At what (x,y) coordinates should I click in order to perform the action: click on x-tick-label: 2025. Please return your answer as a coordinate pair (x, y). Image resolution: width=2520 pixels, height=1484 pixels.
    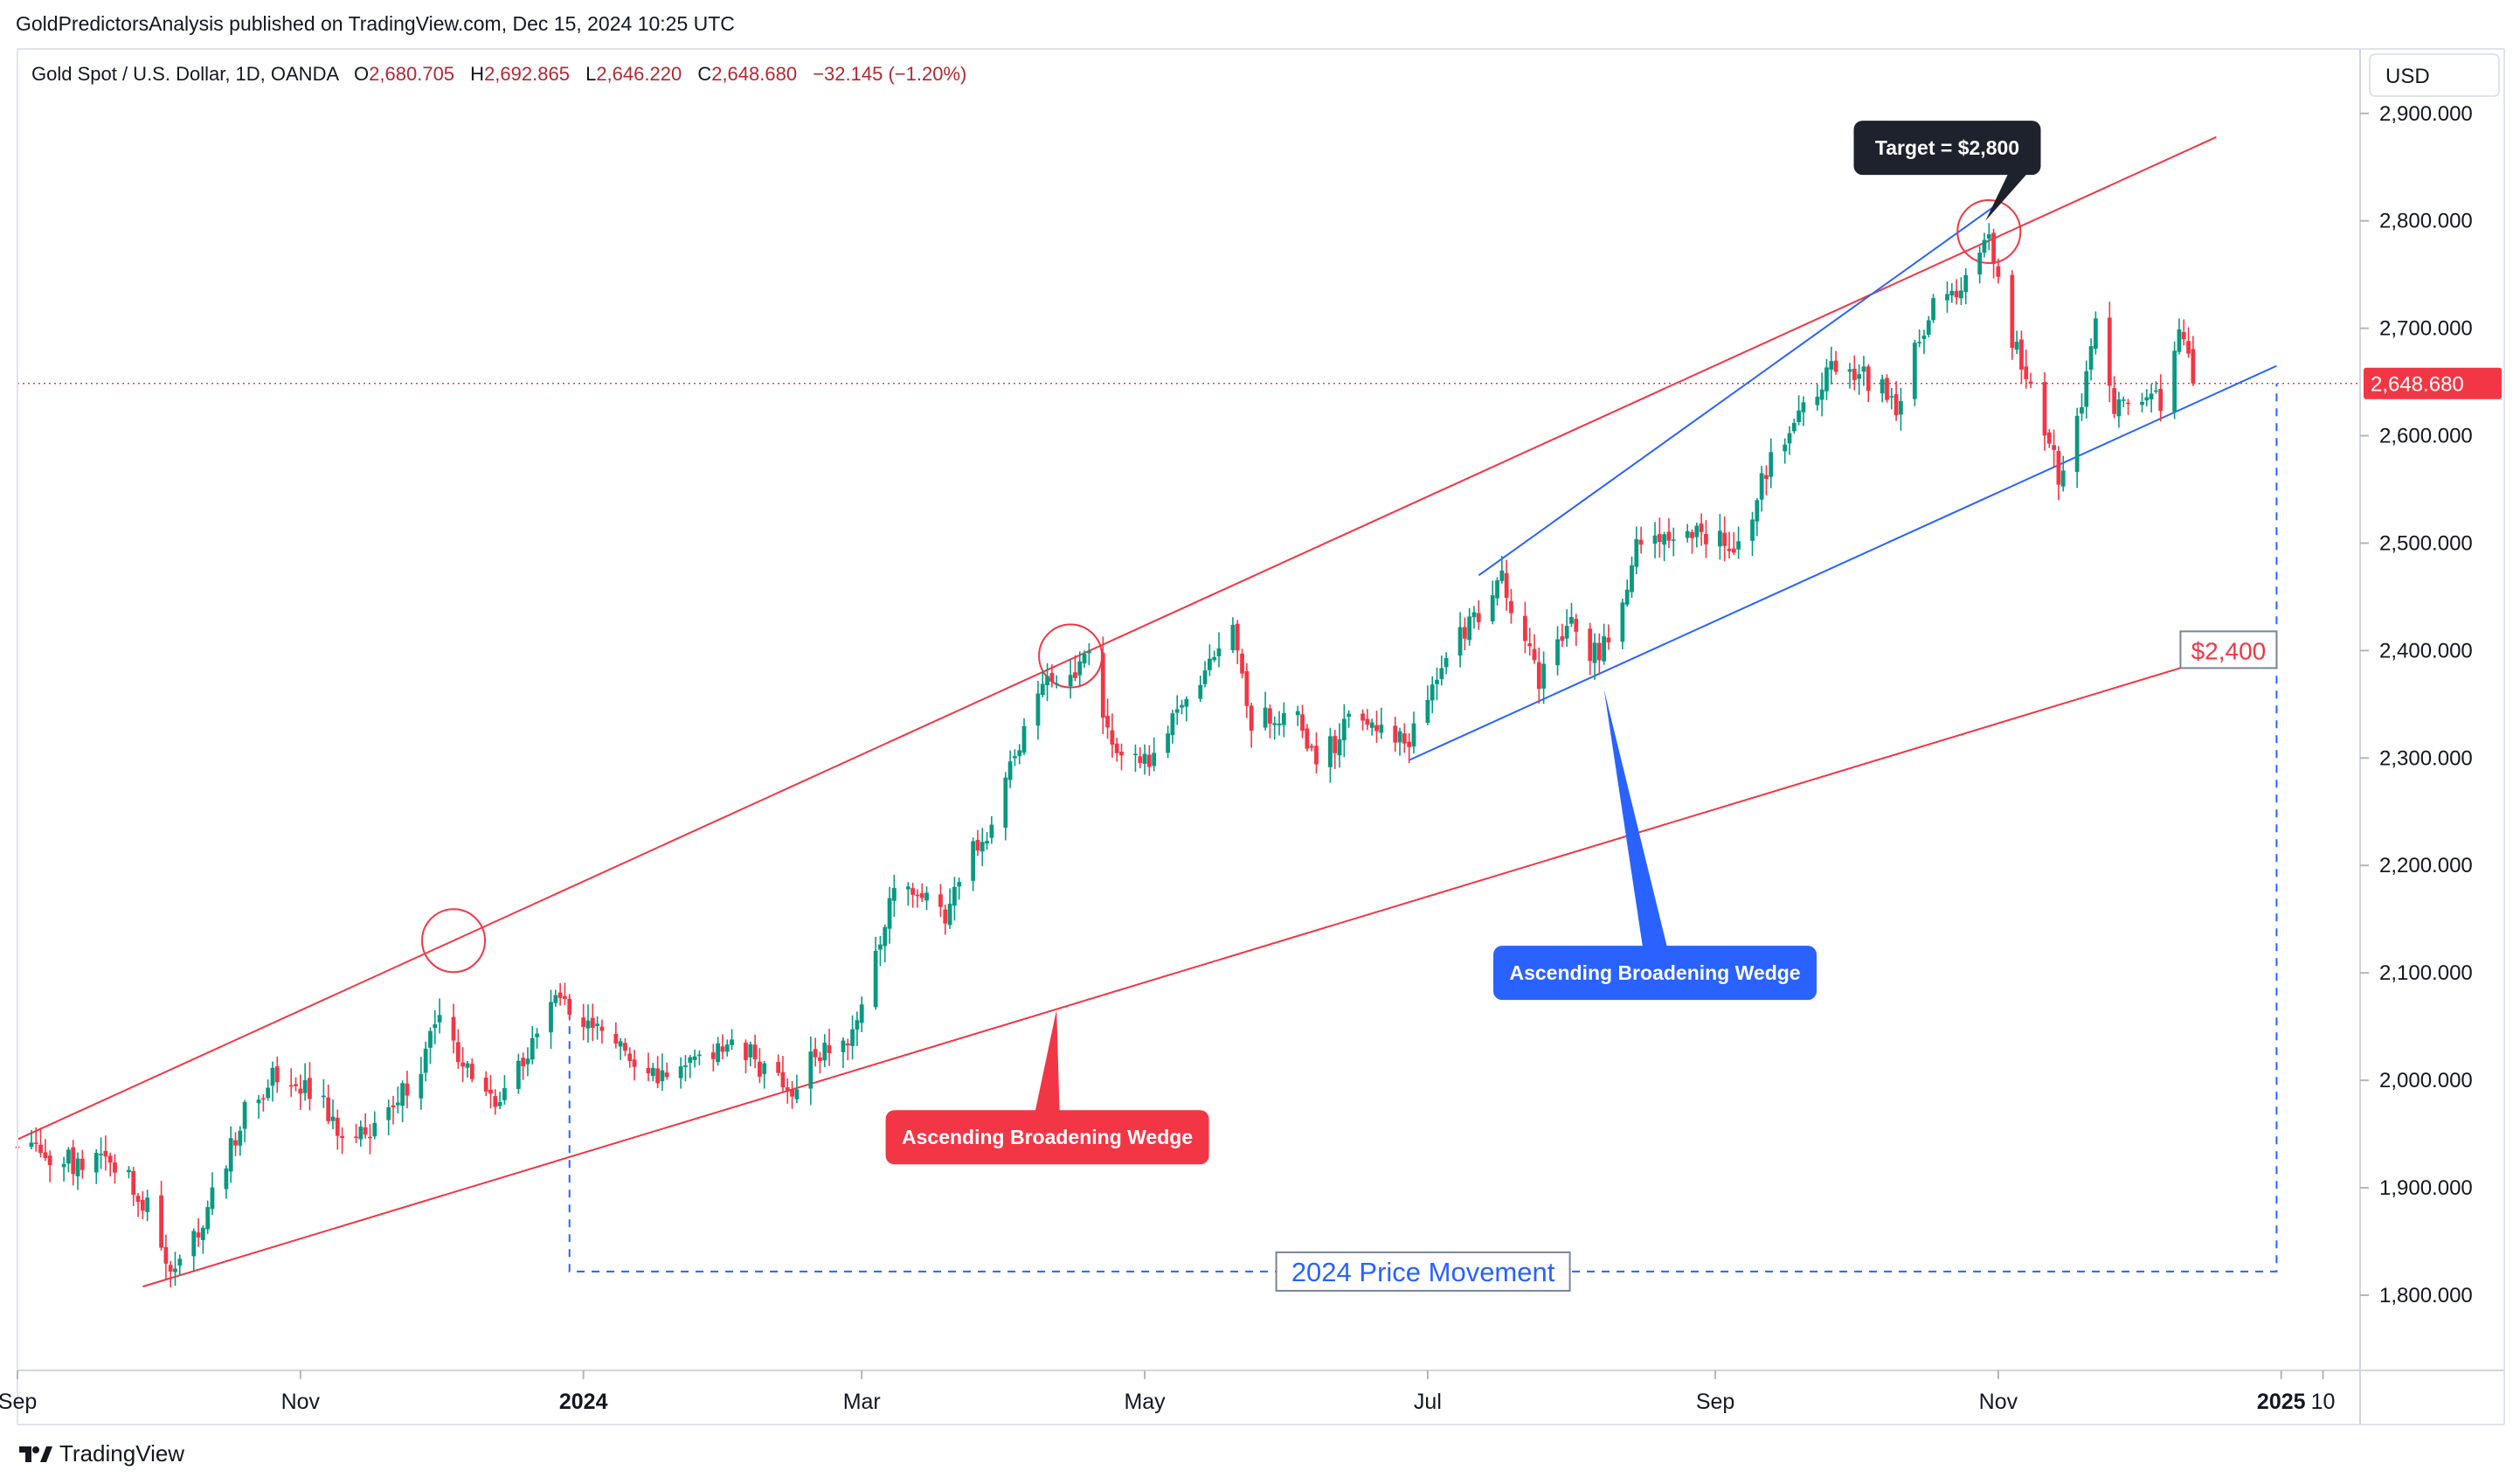
    Looking at the image, I should click on (2281, 1402).